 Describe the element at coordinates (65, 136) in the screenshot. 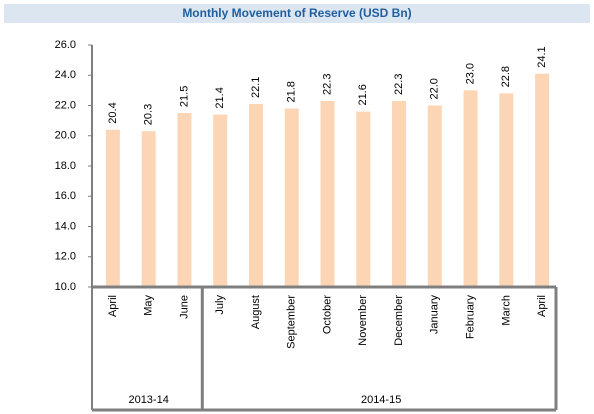

I see `y-tick-label: 20.0` at that location.